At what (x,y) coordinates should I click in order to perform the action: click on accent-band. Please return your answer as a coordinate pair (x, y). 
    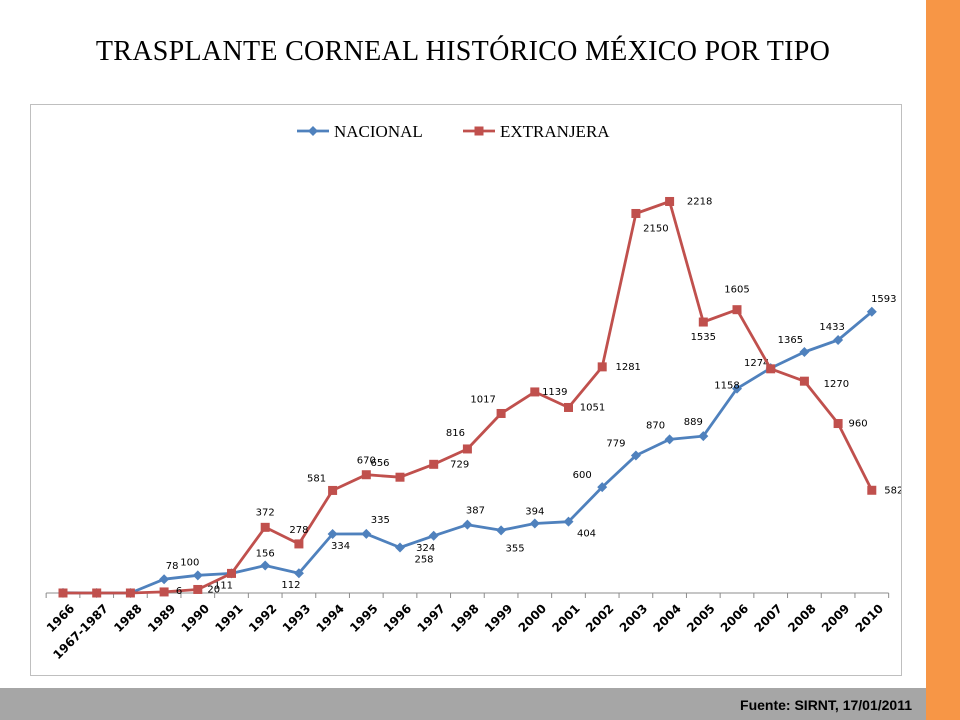
    Looking at the image, I should click on (943, 360).